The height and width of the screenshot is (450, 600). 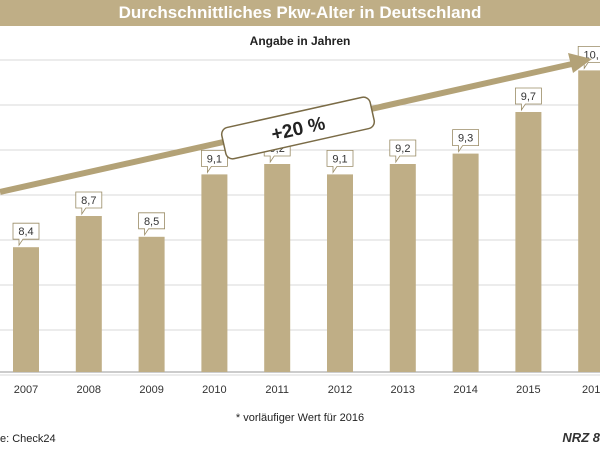 What do you see at coordinates (528, 390) in the screenshot?
I see `x-tick-label: 2015` at bounding box center [528, 390].